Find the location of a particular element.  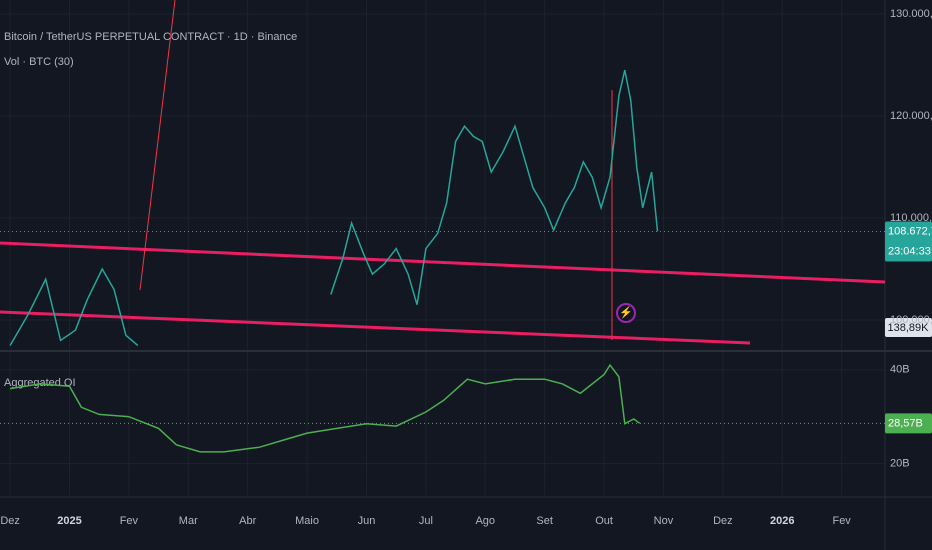

x-tick-label: Set is located at coordinates (544, 521).